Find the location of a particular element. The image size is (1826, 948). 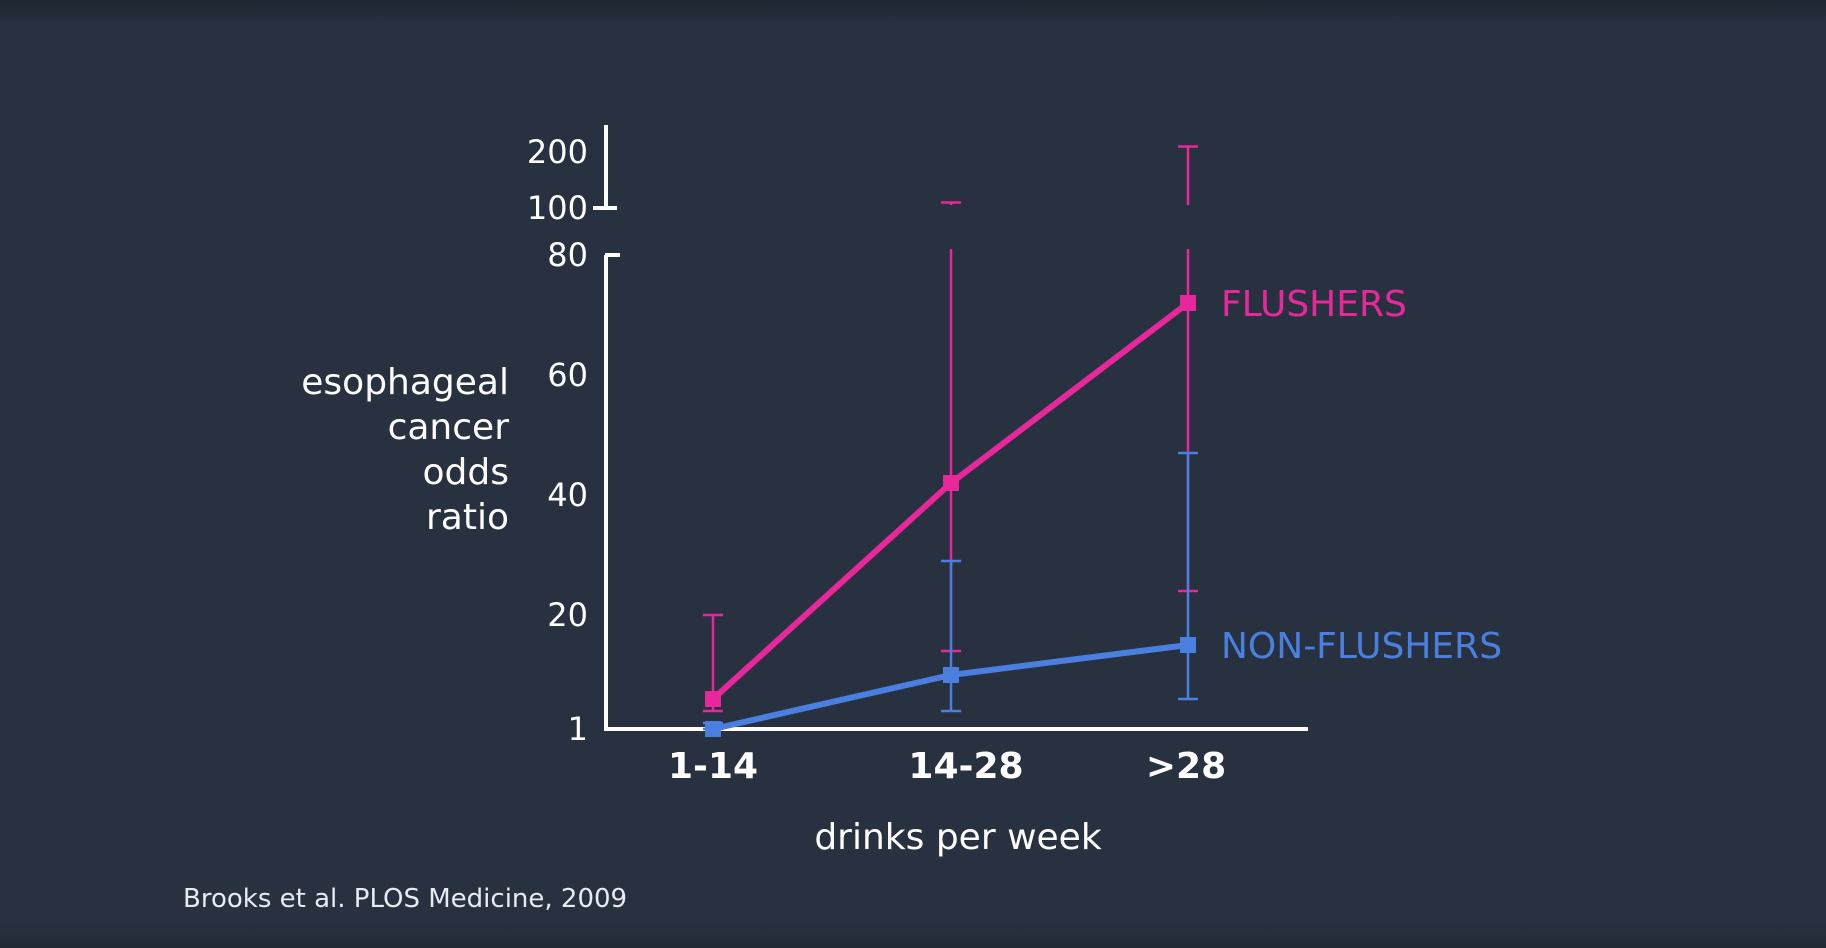

y-tick-label: 20 is located at coordinates (567, 615).